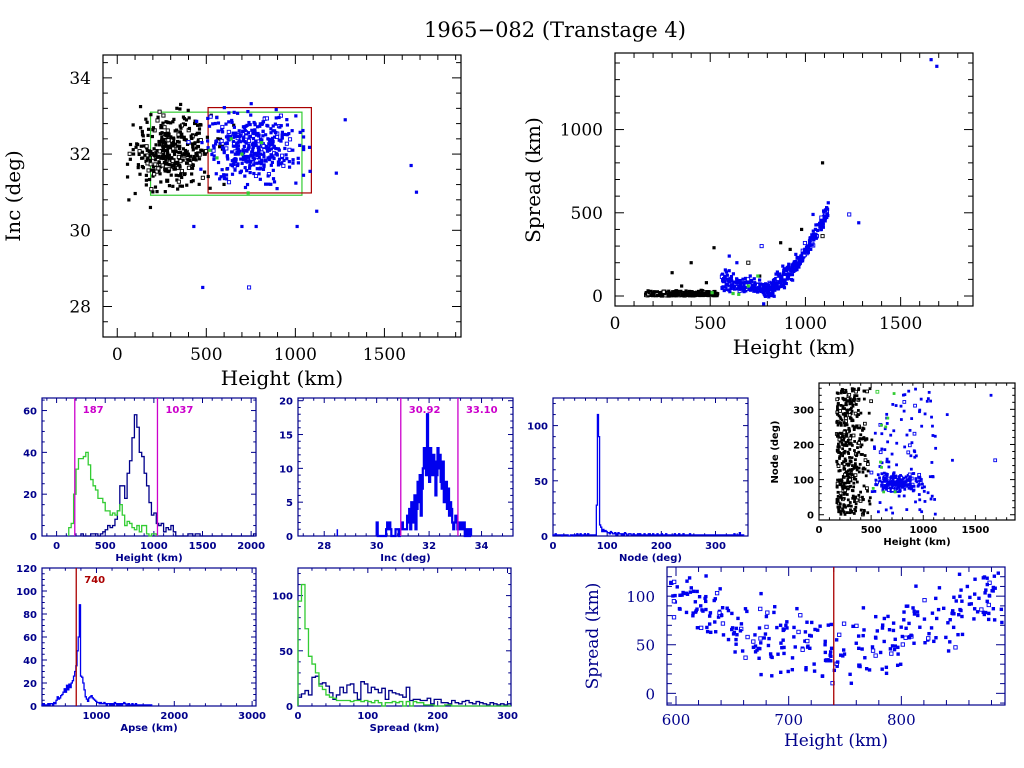 The width and height of the screenshot is (1024, 768). I want to click on red-box, so click(259, 150).